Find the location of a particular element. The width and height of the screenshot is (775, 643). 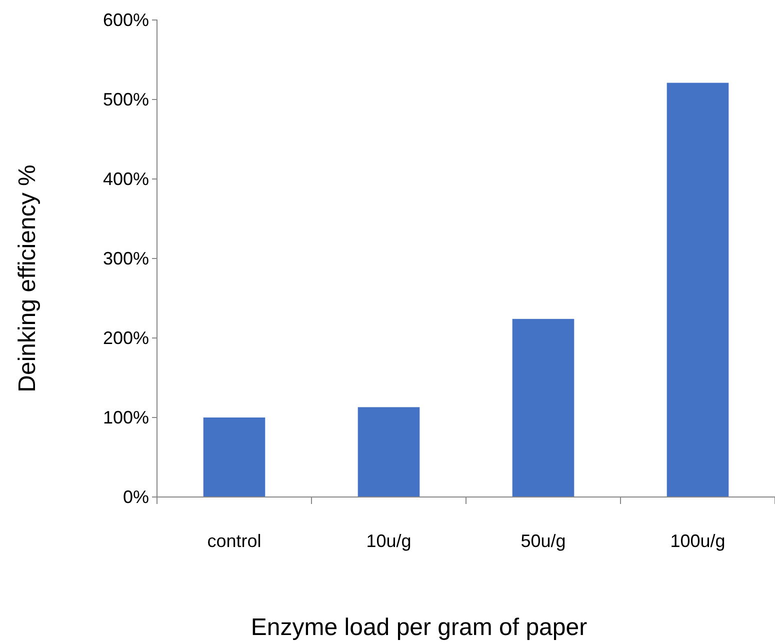

y-tick-label: 300% is located at coordinates (125, 258).